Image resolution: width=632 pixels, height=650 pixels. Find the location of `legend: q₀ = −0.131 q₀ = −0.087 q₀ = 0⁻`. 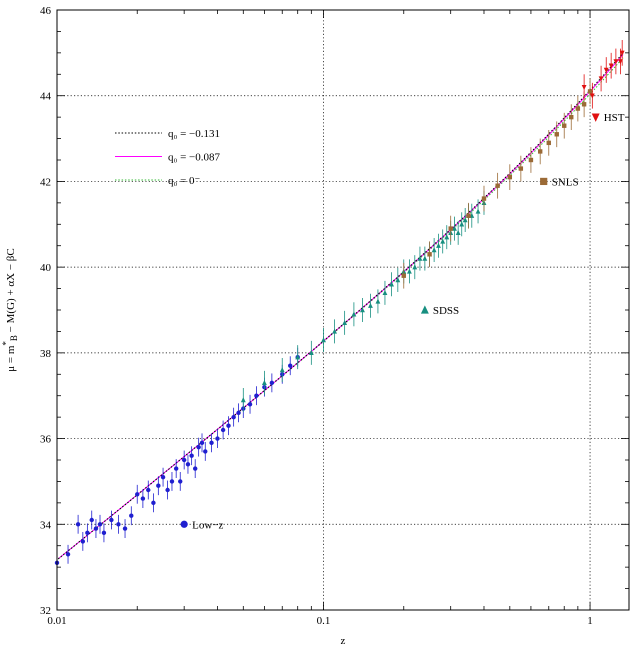

legend: q₀ = −0.131 q₀ = −0.087 q₀ = 0⁻ is located at coordinates (167, 157).